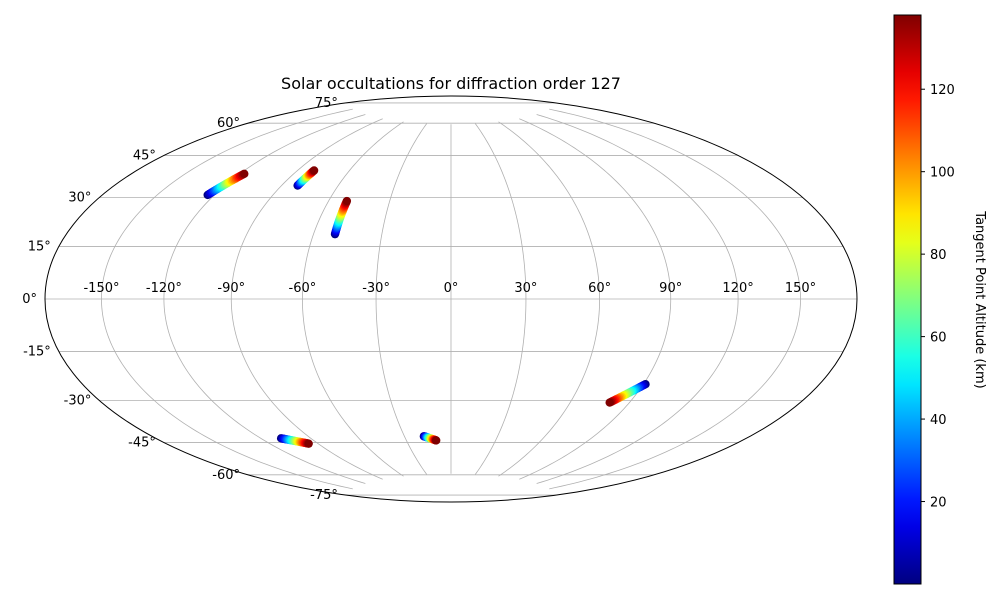 This screenshot has height=600, width=1000. Describe the element at coordinates (979, 299) in the screenshot. I see `colorbar-label: Tangent Point Altitude (km)` at that location.